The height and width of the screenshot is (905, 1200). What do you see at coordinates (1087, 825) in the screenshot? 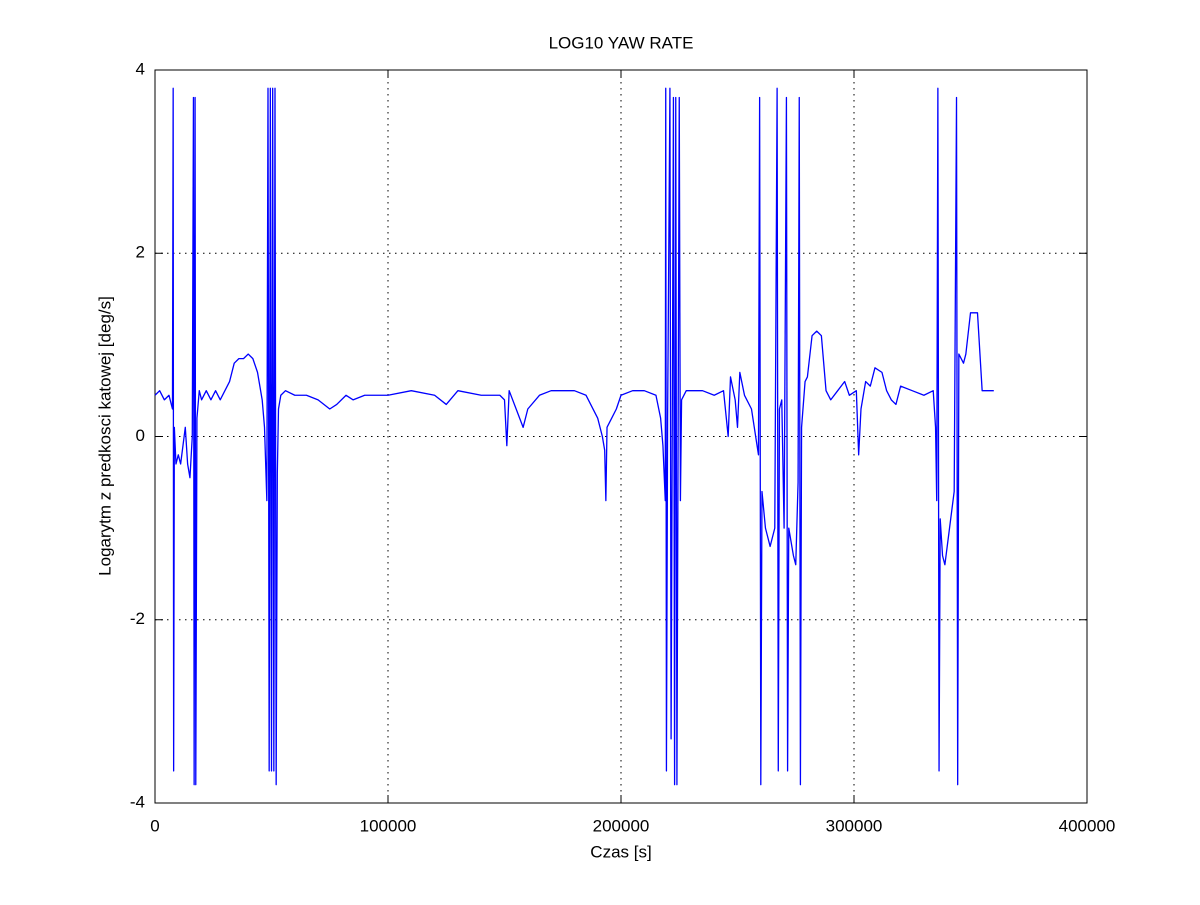
I see `x-tick-label: 400000` at bounding box center [1087, 825].